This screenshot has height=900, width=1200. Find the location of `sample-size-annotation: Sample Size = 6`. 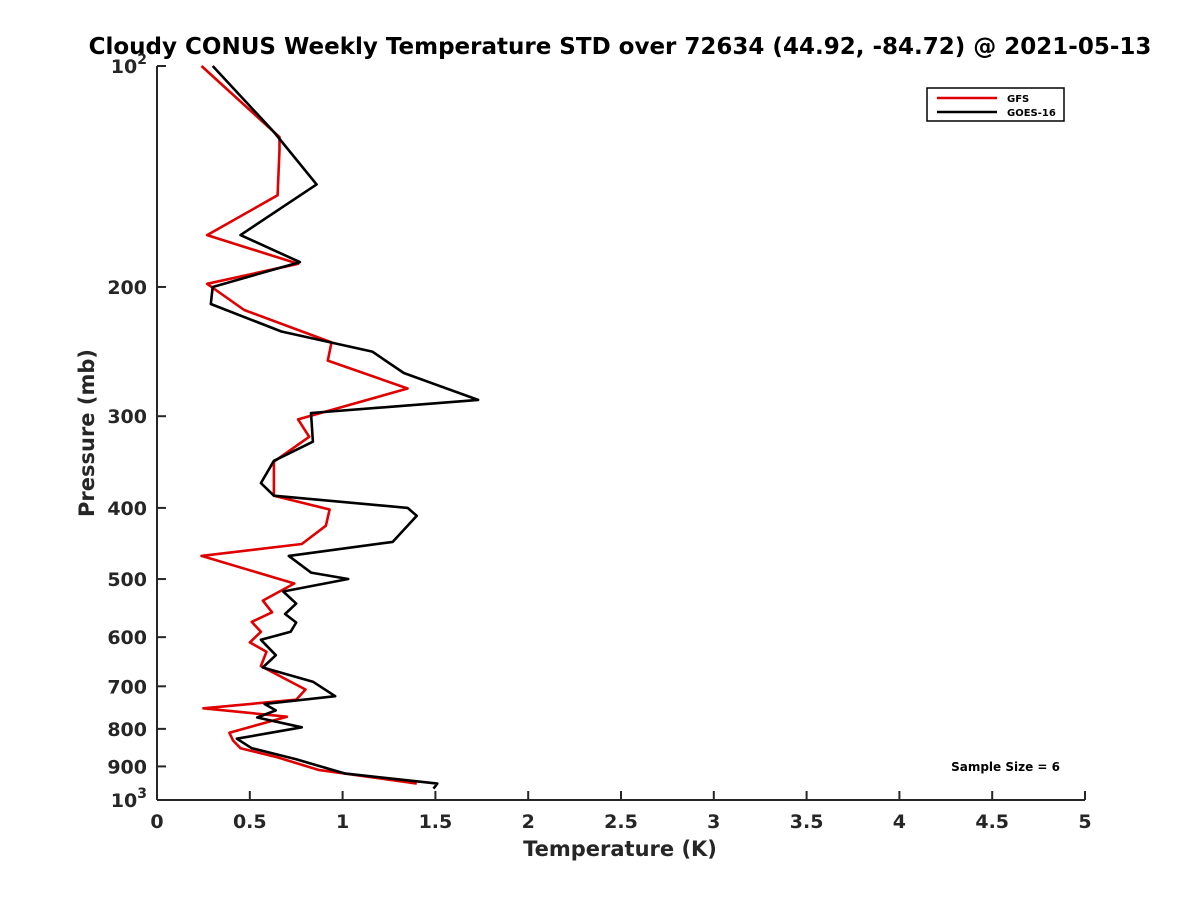

sample-size-annotation: Sample Size = 6 is located at coordinates (1005, 767).